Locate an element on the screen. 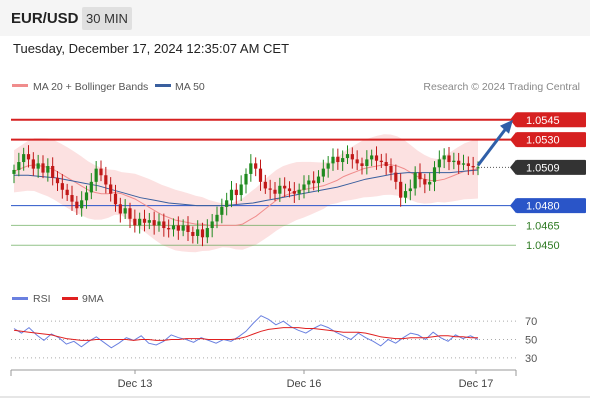  series-line-9ma is located at coordinates (245, 334).